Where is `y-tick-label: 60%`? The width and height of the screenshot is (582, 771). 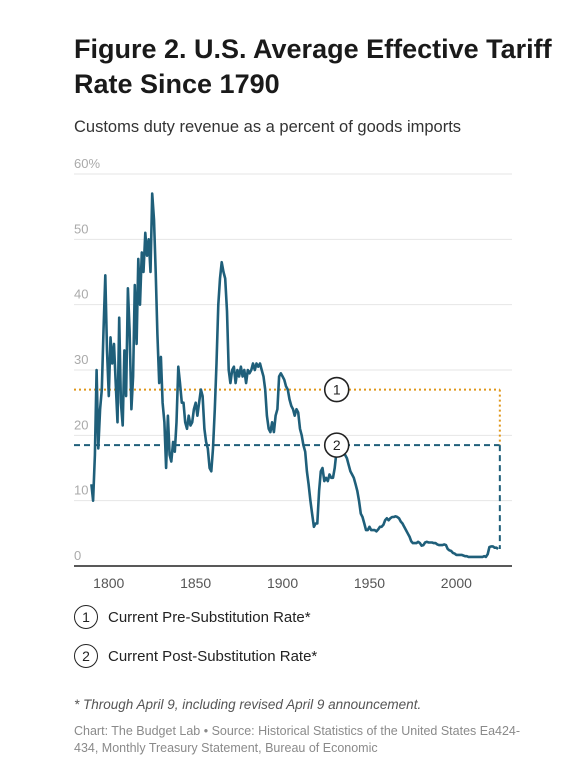
y-tick-label: 60% is located at coordinates (87, 163).